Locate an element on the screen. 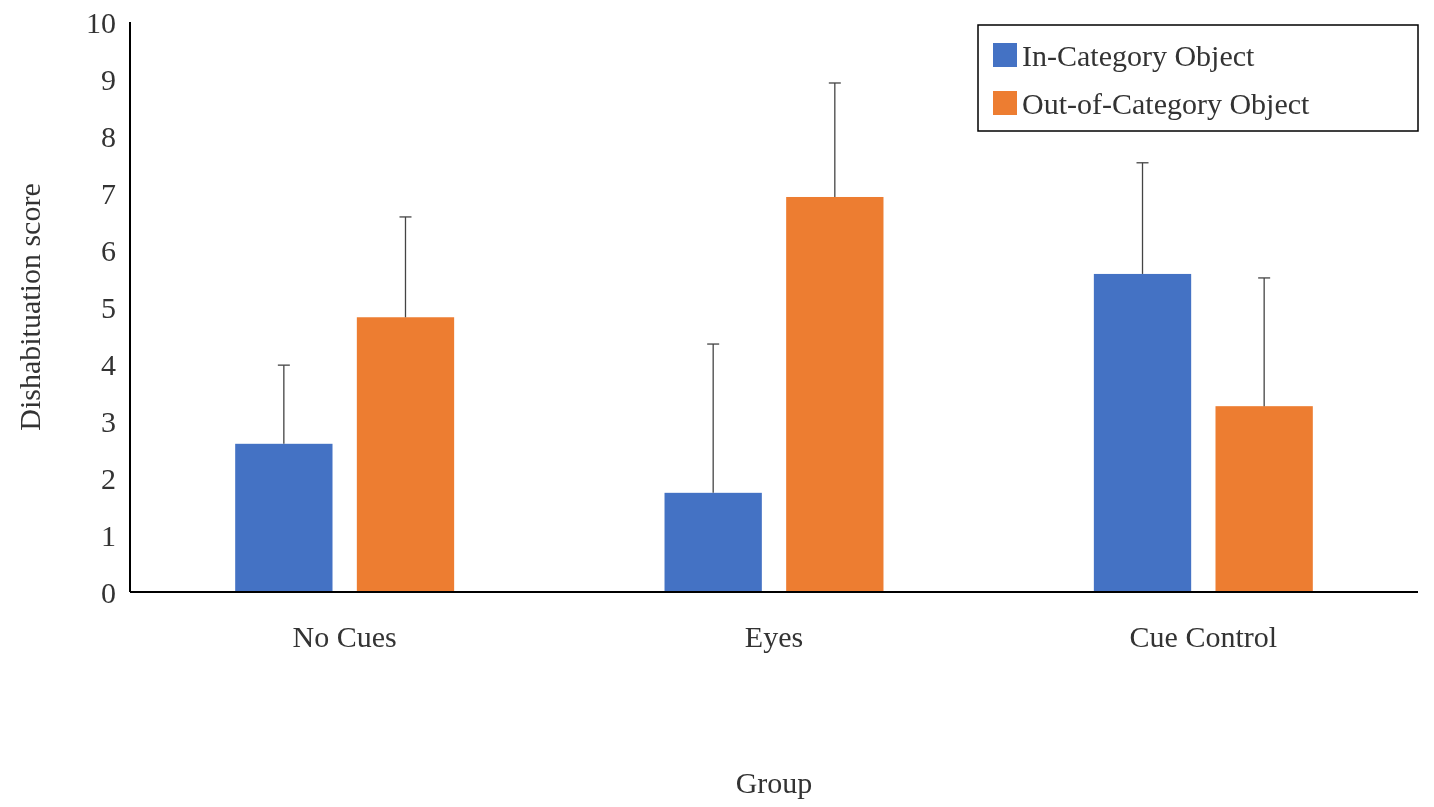  y-tick-label: 7 is located at coordinates (108, 193).